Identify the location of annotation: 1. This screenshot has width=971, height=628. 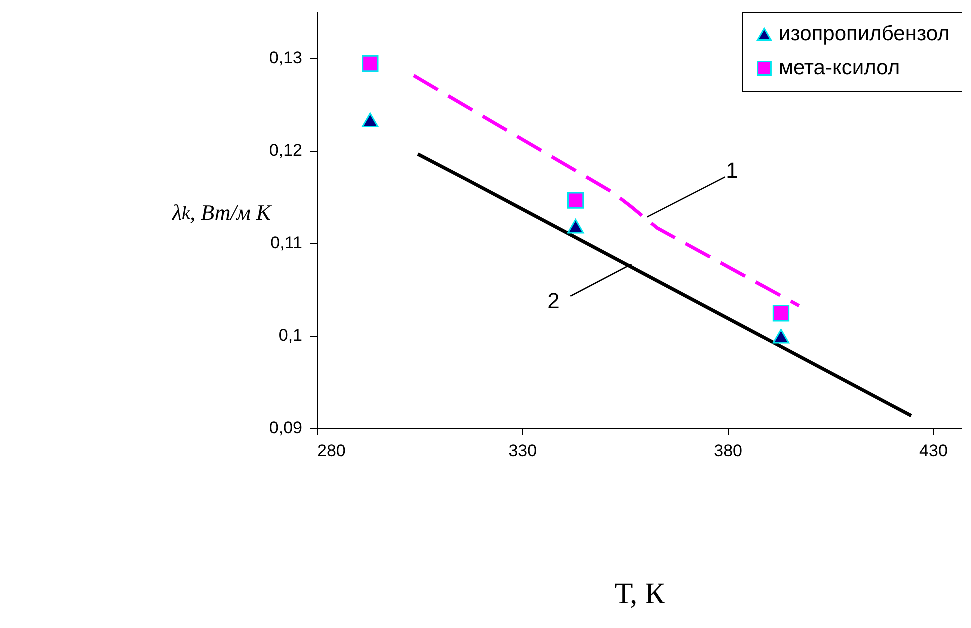
(732, 171).